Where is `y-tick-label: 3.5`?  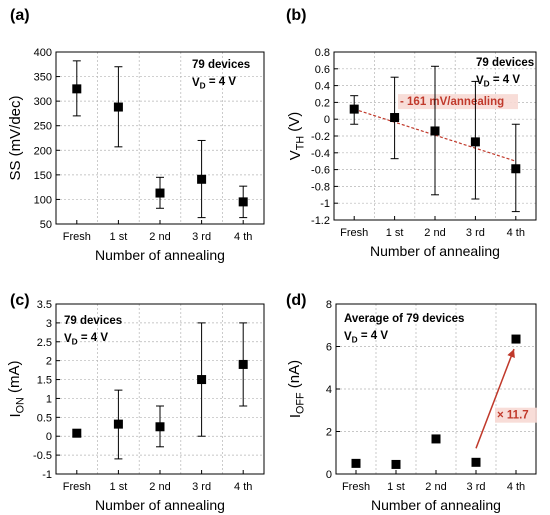 y-tick-label: 3.5 is located at coordinates (44, 305).